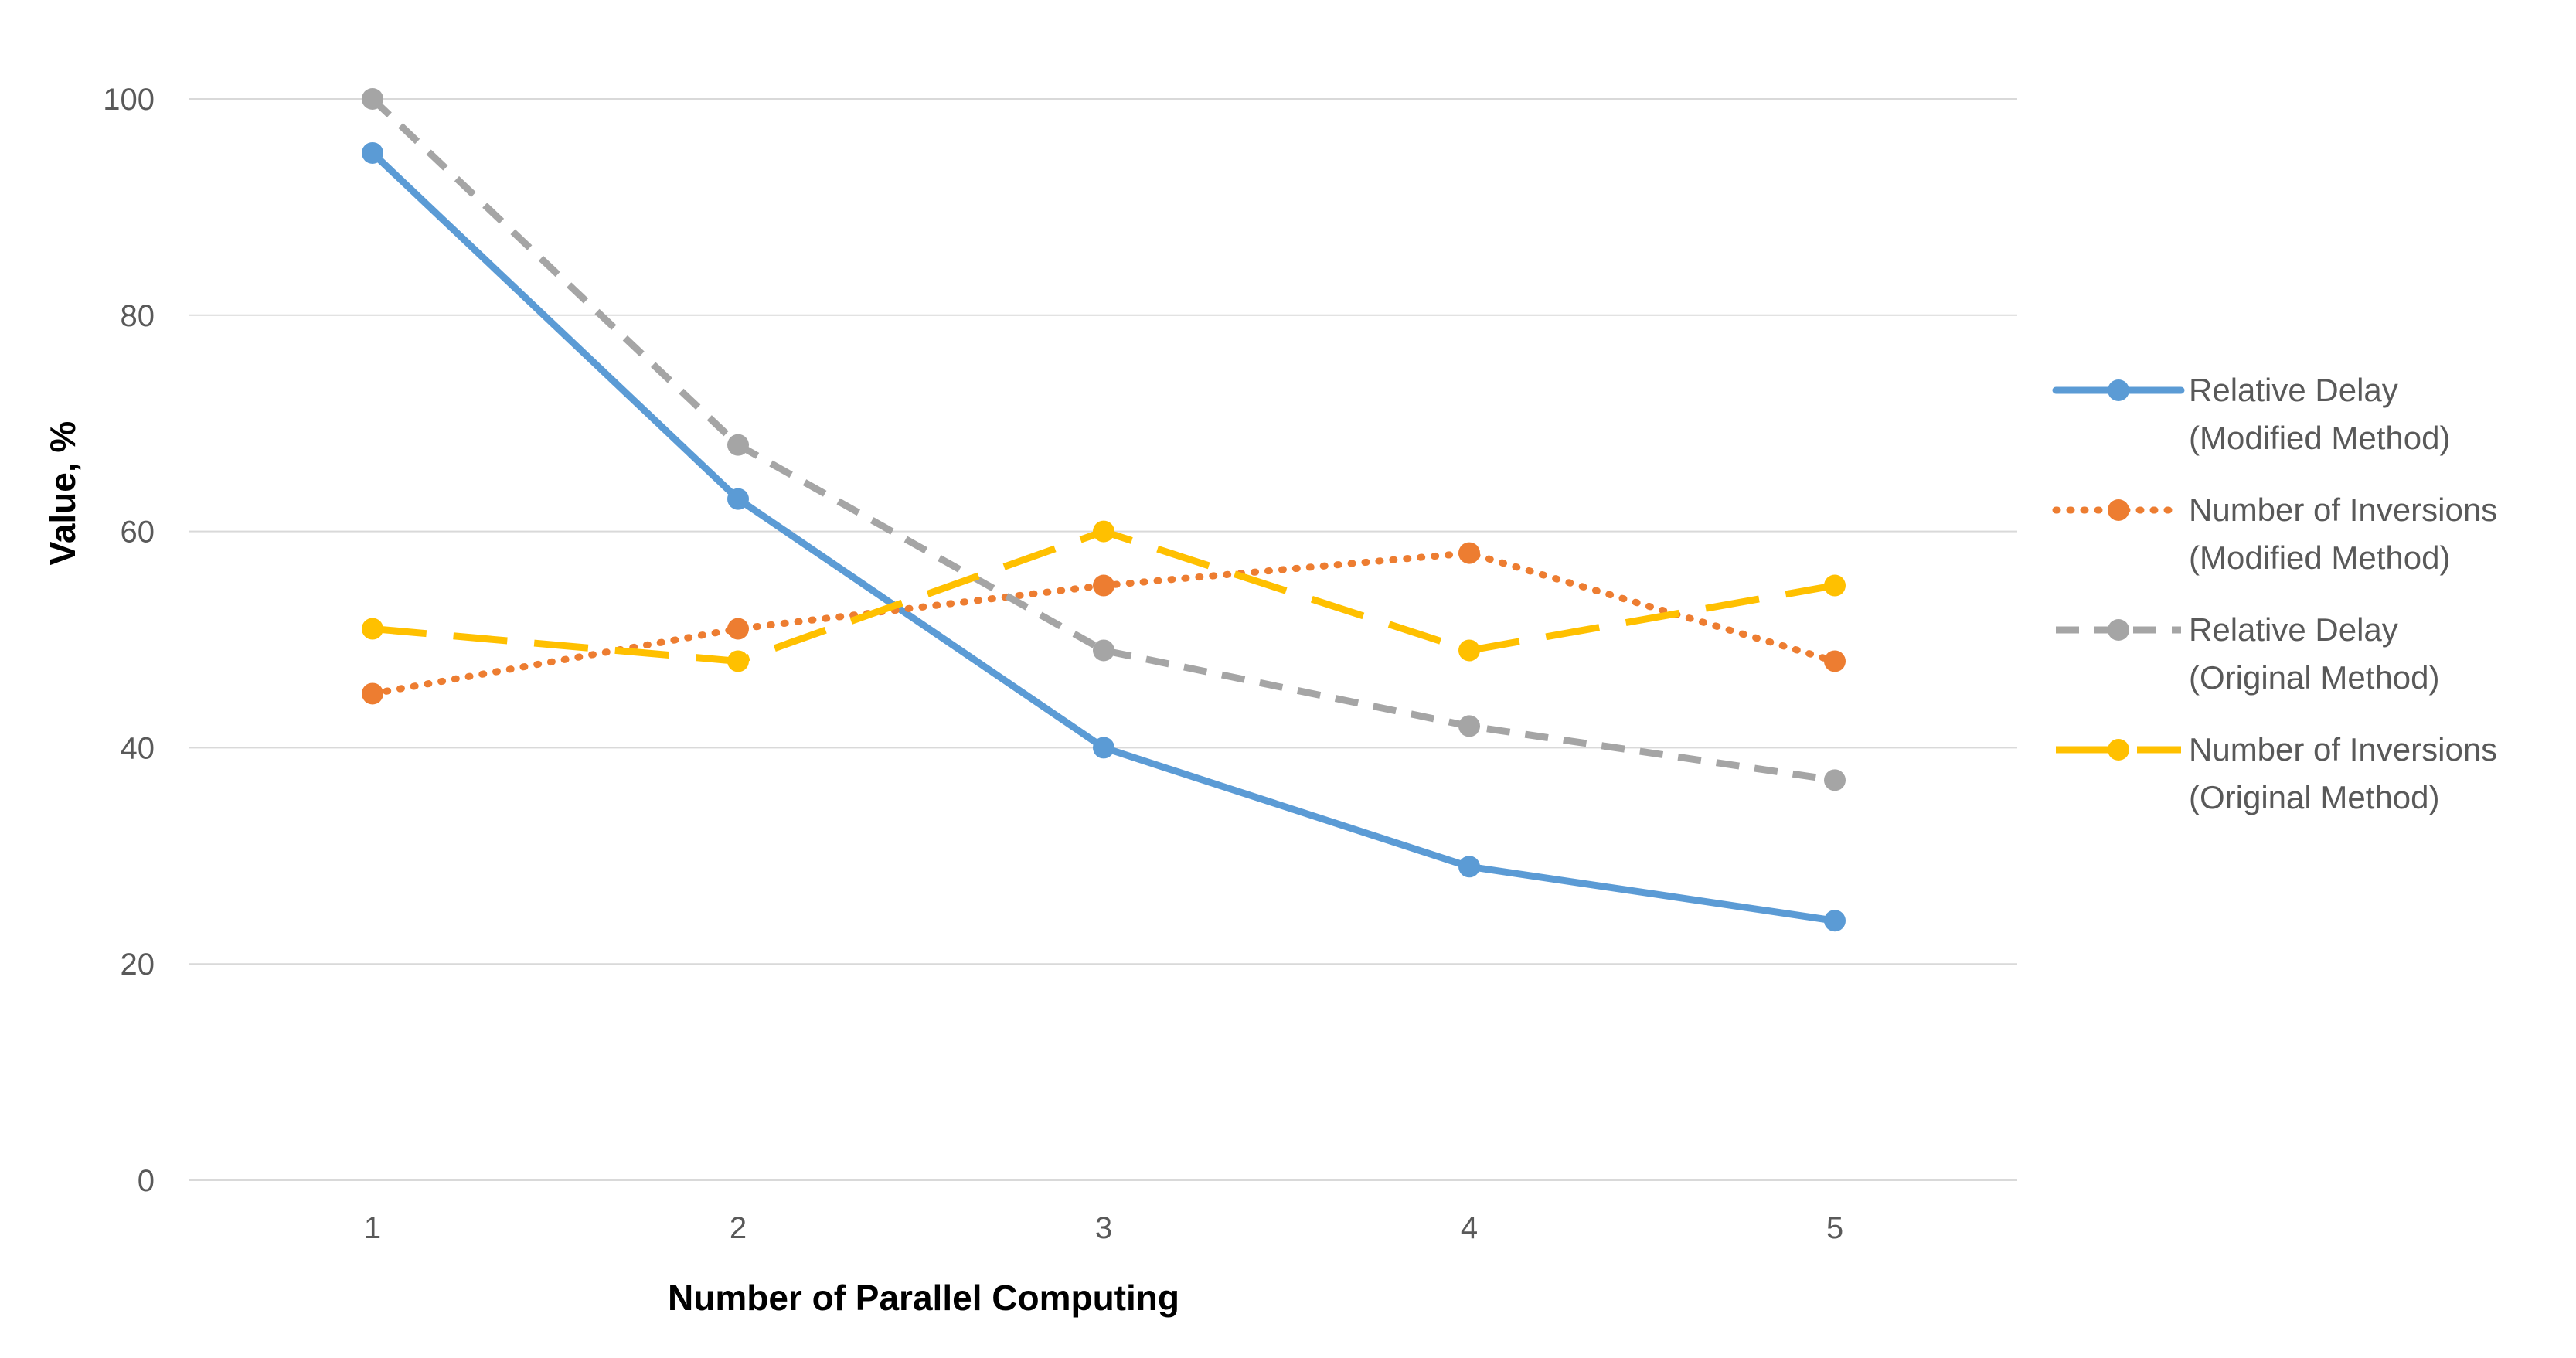 This screenshot has width=2576, height=1358. What do you see at coordinates (2319, 414) in the screenshot?
I see `legend-label: Relative Delay (Modified Method)` at bounding box center [2319, 414].